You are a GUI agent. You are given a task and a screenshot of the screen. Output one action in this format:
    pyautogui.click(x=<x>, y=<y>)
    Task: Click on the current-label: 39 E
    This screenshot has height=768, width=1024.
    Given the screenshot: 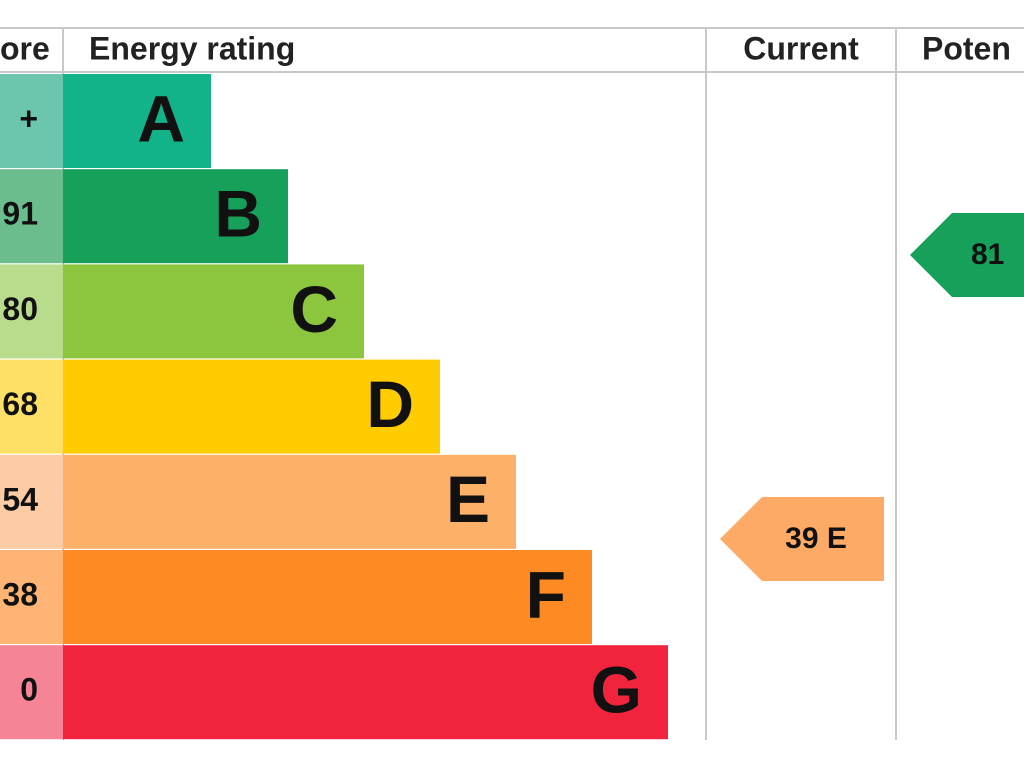 What is the action you would take?
    pyautogui.click(x=816, y=538)
    